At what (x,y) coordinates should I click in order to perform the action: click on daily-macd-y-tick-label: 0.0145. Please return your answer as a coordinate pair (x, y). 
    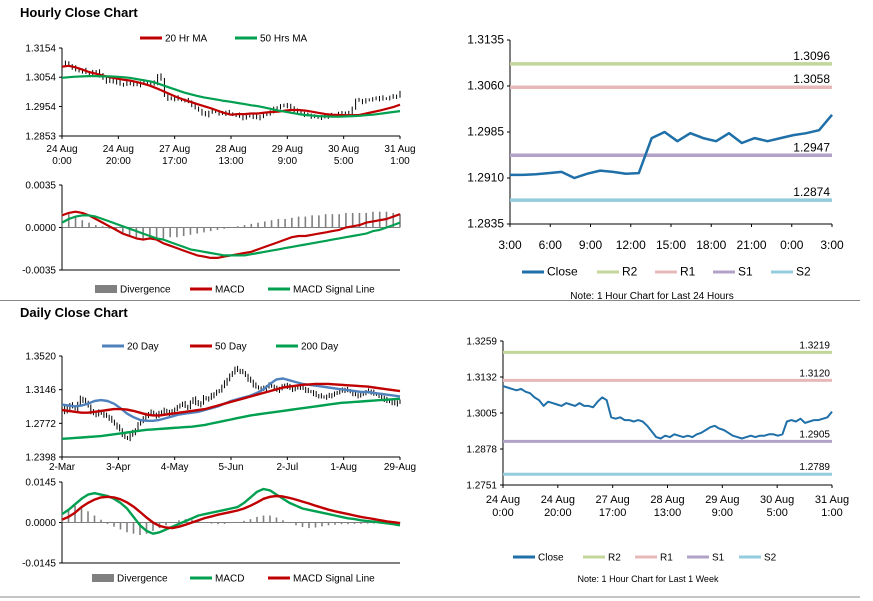
    Looking at the image, I should click on (40, 483).